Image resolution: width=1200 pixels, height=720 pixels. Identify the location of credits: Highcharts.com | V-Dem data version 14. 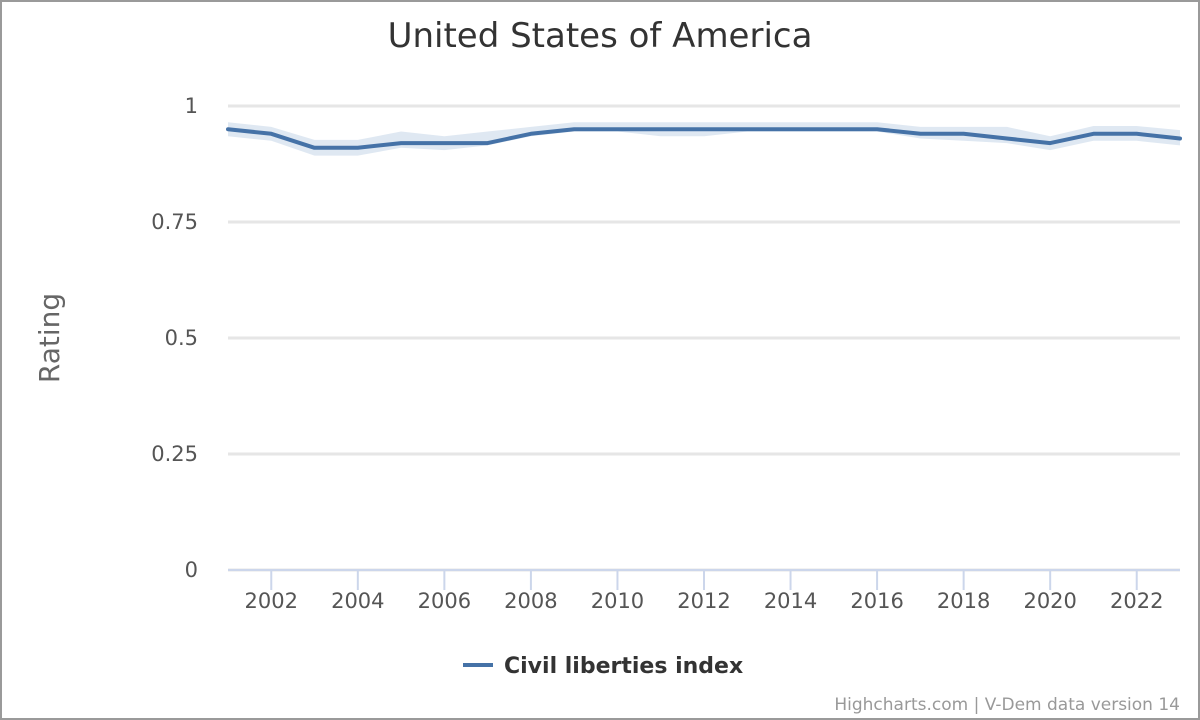
(1007, 705).